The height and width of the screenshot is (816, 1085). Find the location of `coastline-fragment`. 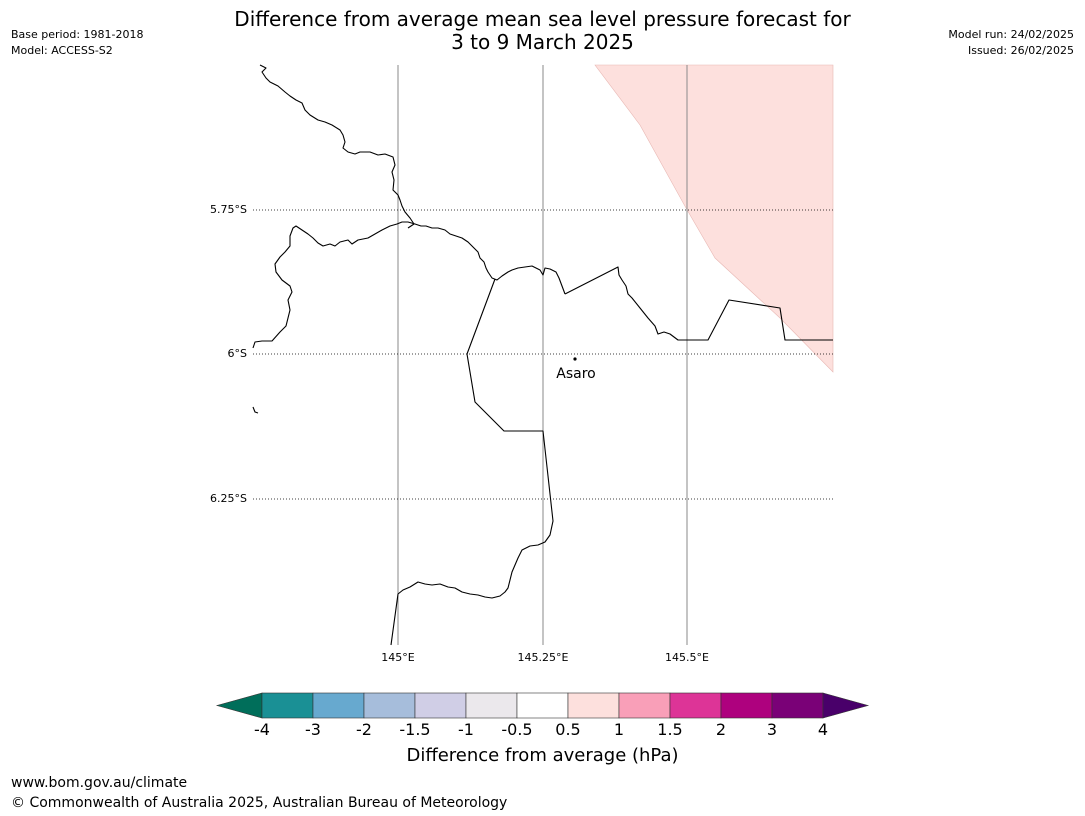

coastline-fragment is located at coordinates (255, 410).